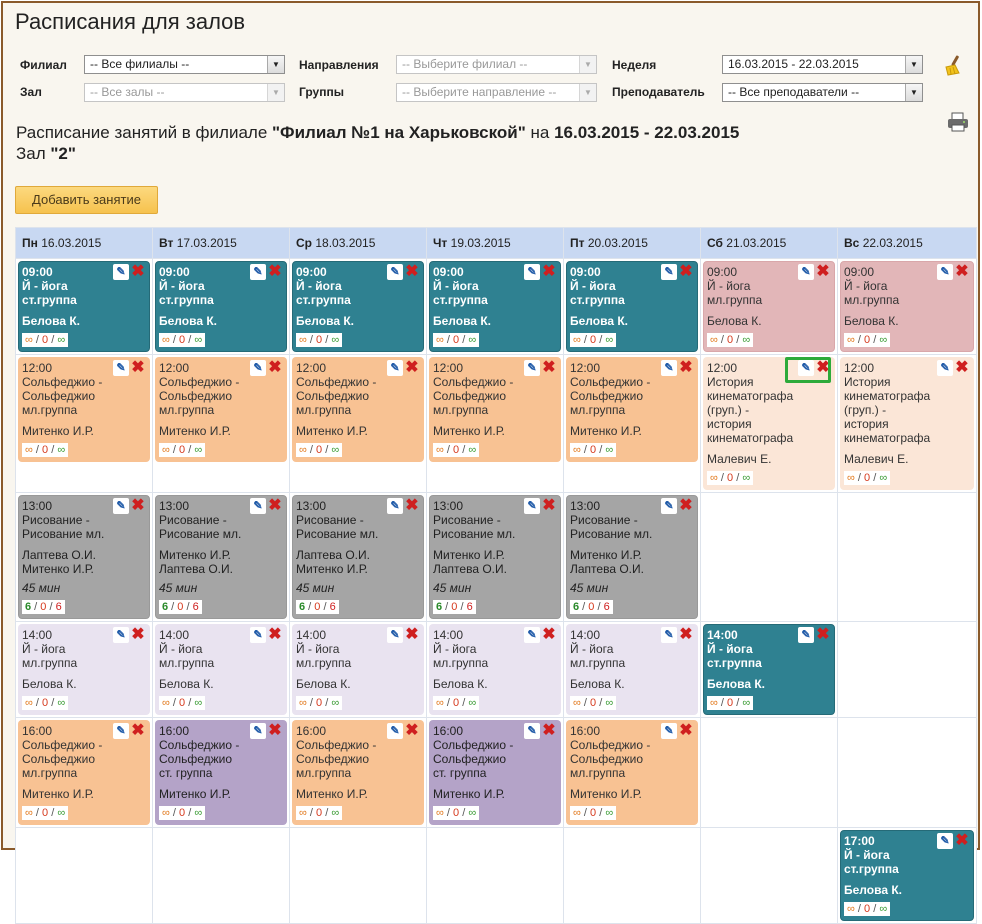 Image resolution: width=982 pixels, height=924 pixels. What do you see at coordinates (822, 92) in the screenshot?
I see `teacher-select: -- Все преподаватели -- ▼` at bounding box center [822, 92].